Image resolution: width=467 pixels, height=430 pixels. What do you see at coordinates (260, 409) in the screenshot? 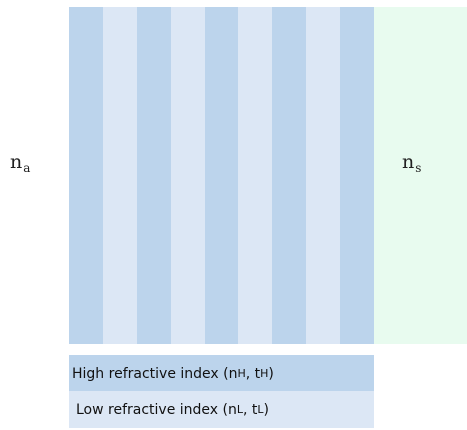
I see `legend-low-sub-t: L` at bounding box center [260, 409].